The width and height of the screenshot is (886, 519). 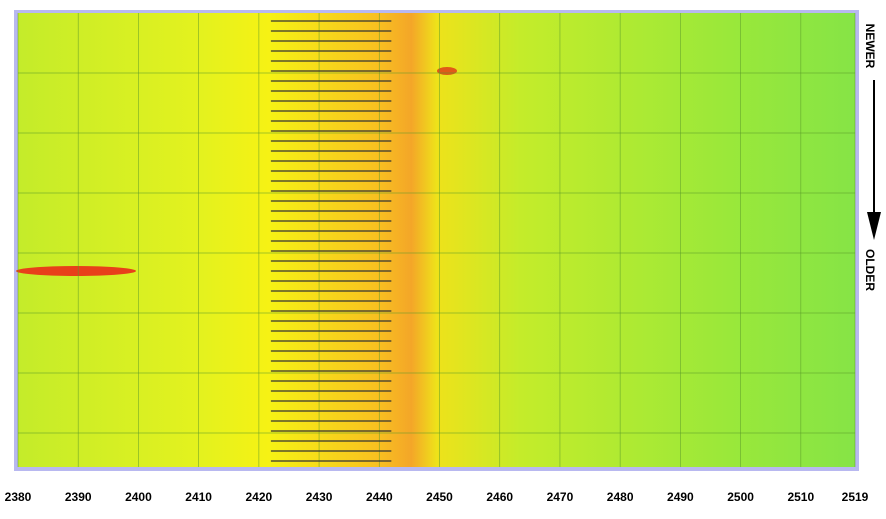 I want to click on x-tick-label: 2470, so click(x=560, y=497).